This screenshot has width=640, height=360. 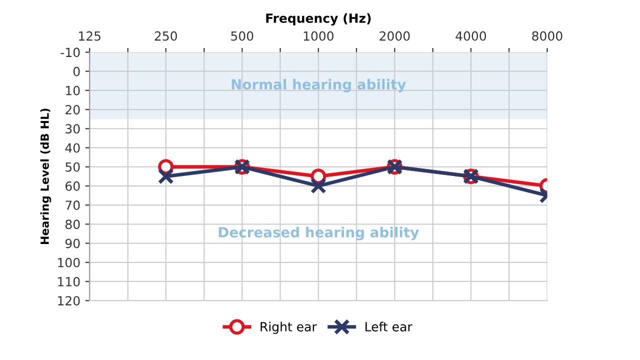 What do you see at coordinates (72, 243) in the screenshot?
I see `y-tick-label: 90` at bounding box center [72, 243].